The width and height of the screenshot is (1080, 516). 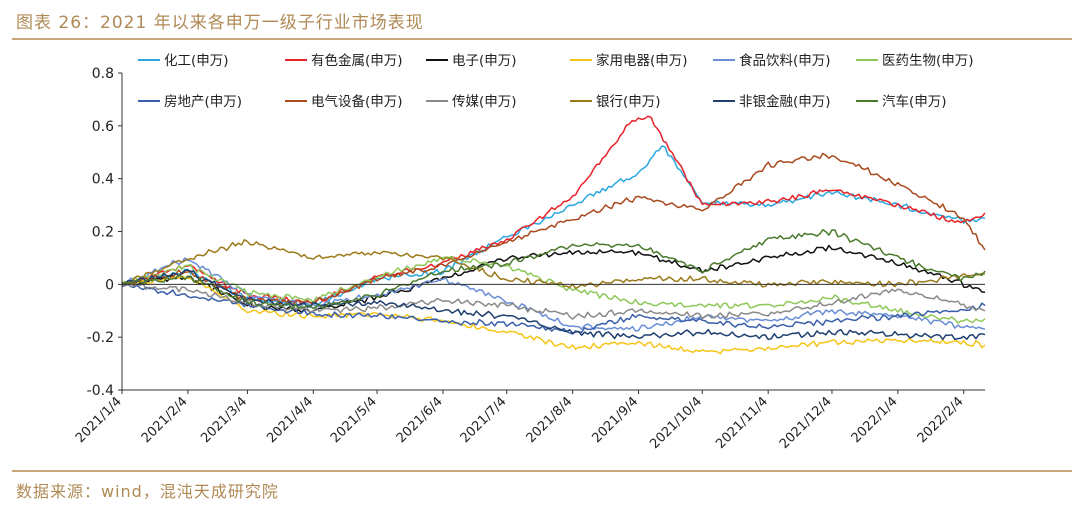 I want to click on legend-item-10: 银行(申万), so click(x=615, y=102).